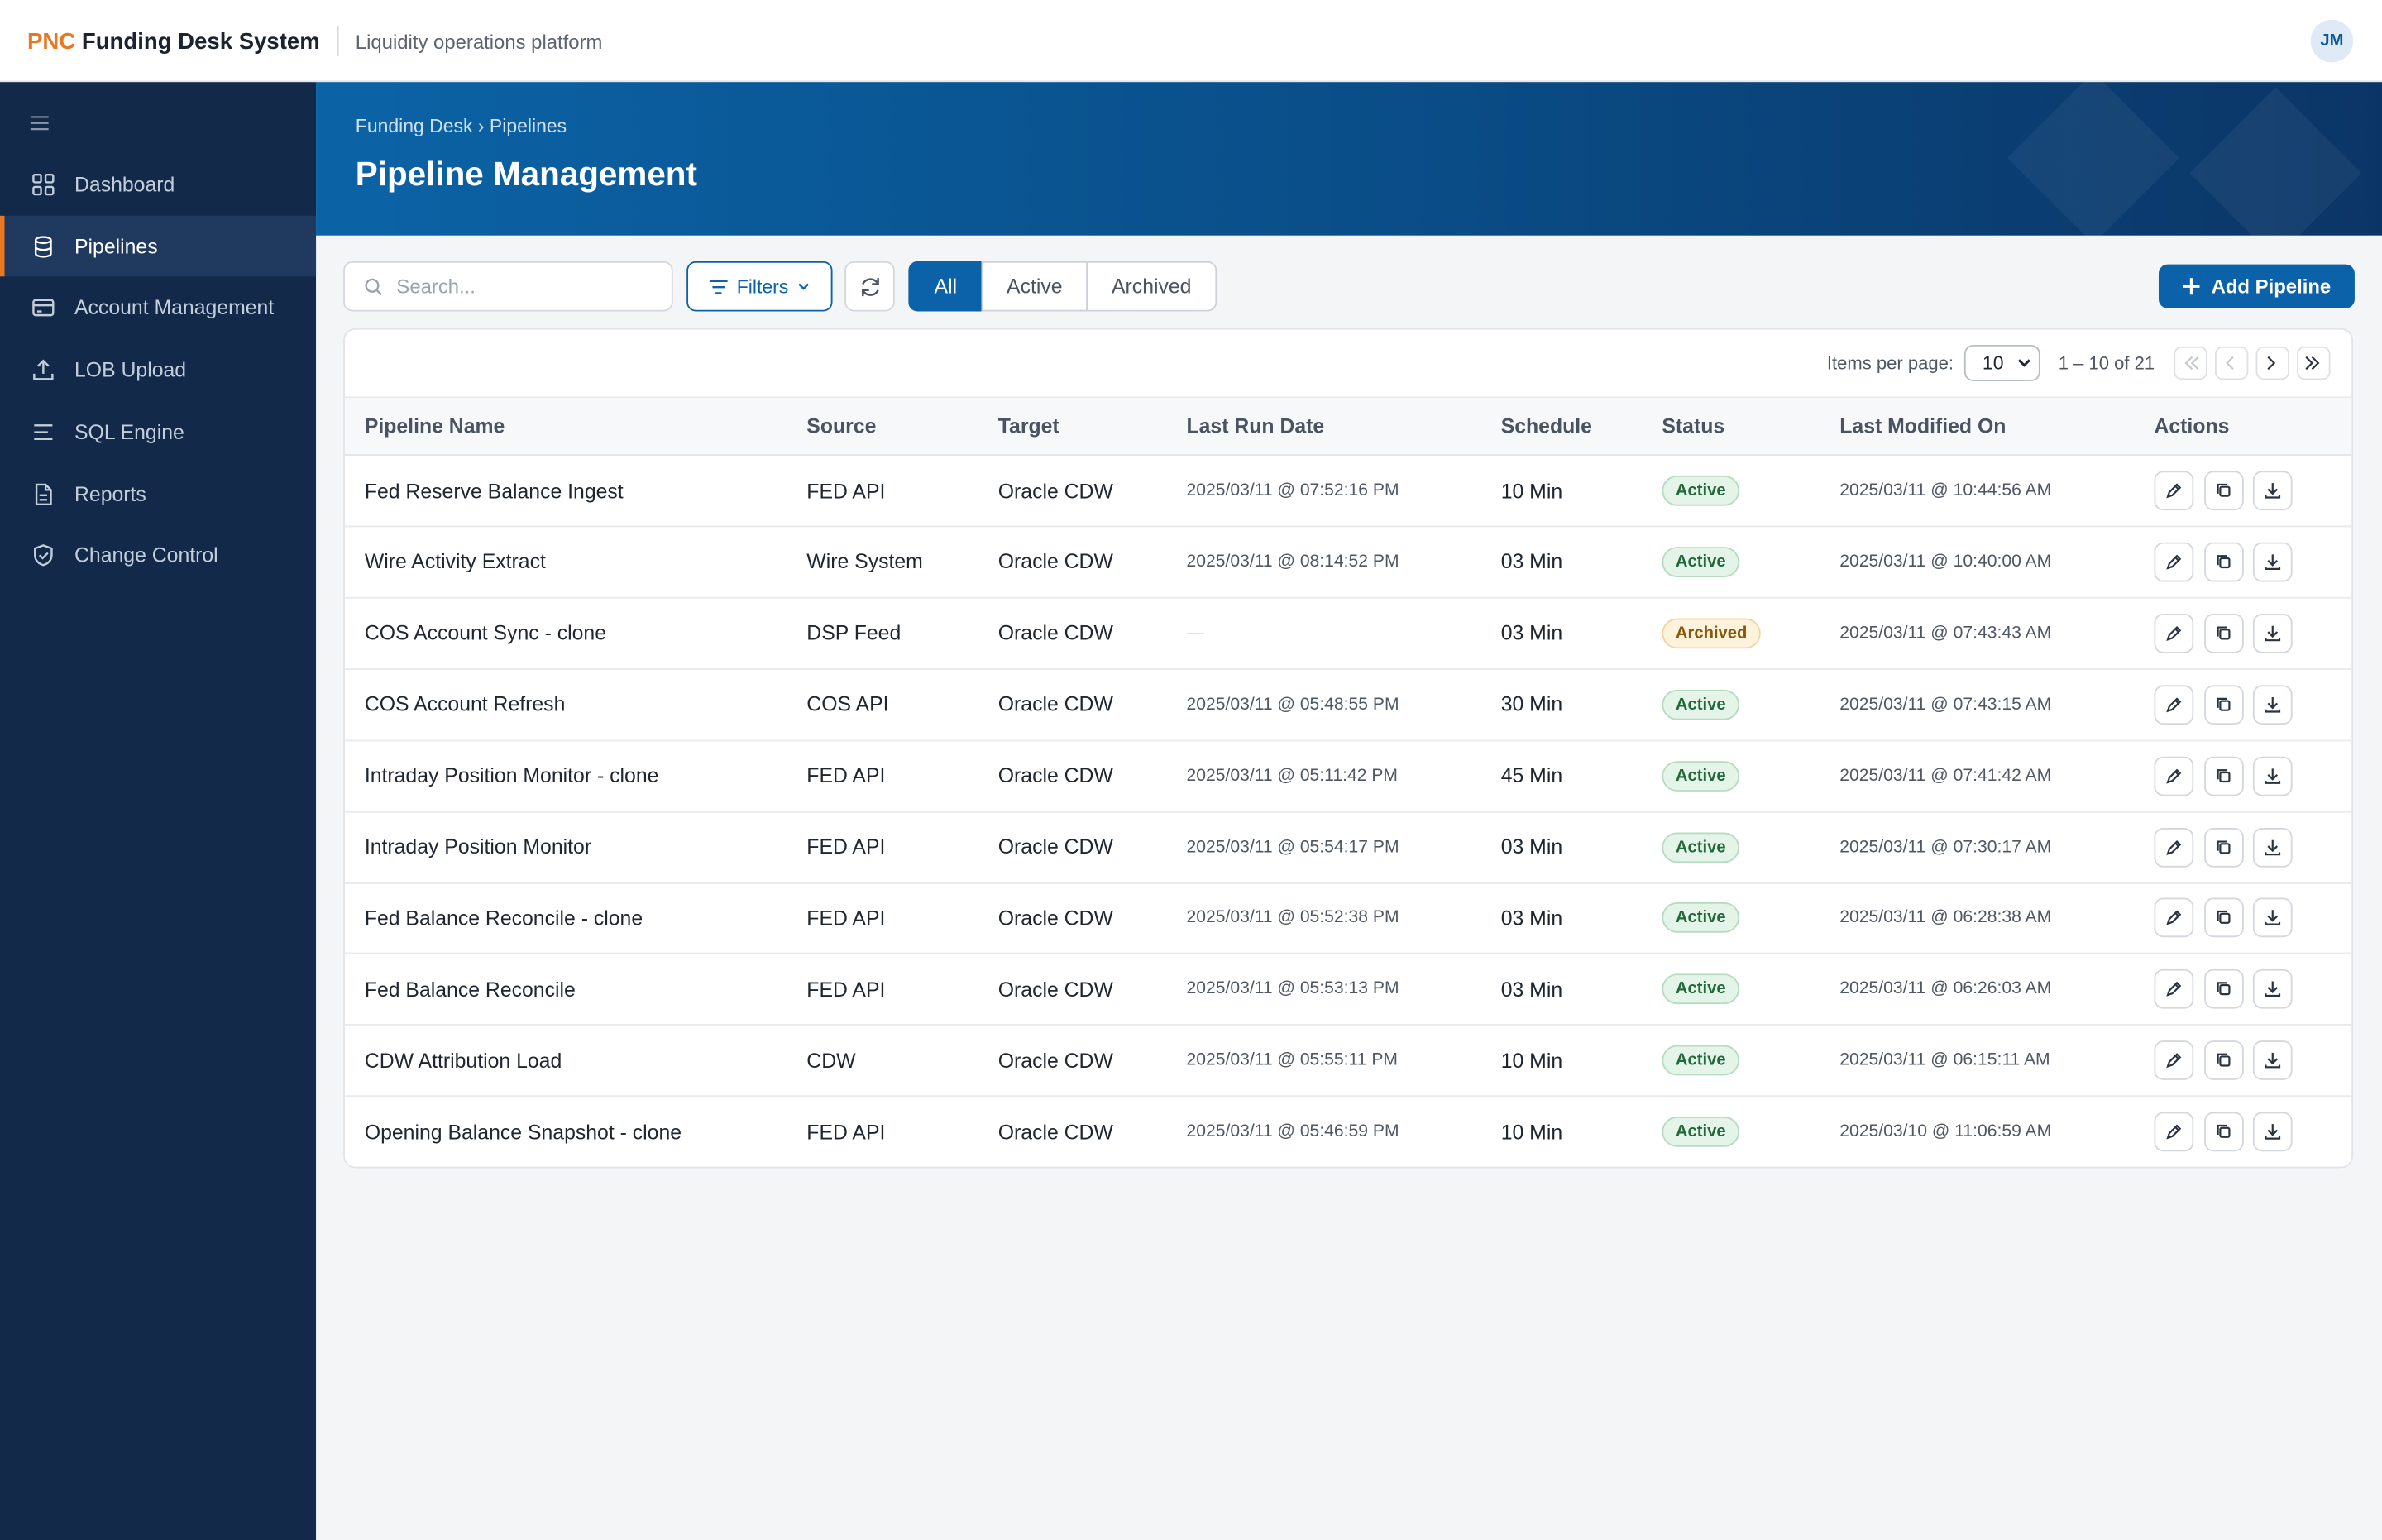 The width and height of the screenshot is (2382, 1540). I want to click on filters-button: Filters, so click(759, 286).